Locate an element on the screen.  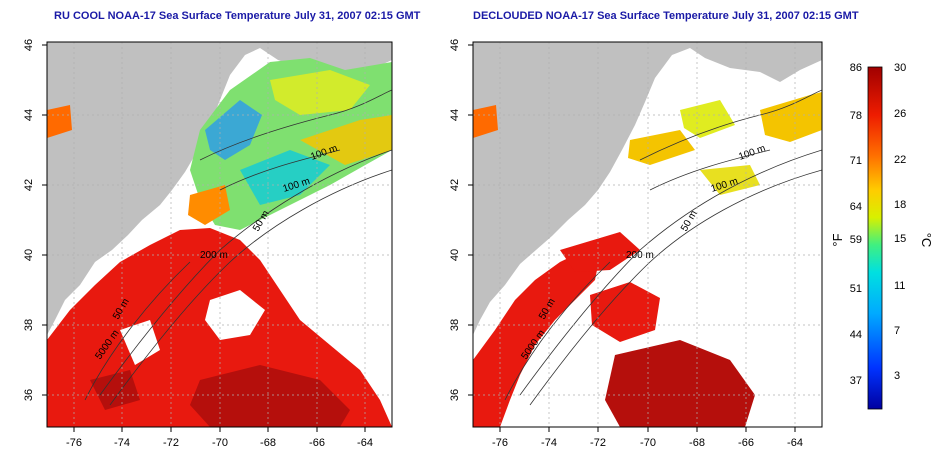
colorbar-c-tick: 26 is located at coordinates (900, 114).